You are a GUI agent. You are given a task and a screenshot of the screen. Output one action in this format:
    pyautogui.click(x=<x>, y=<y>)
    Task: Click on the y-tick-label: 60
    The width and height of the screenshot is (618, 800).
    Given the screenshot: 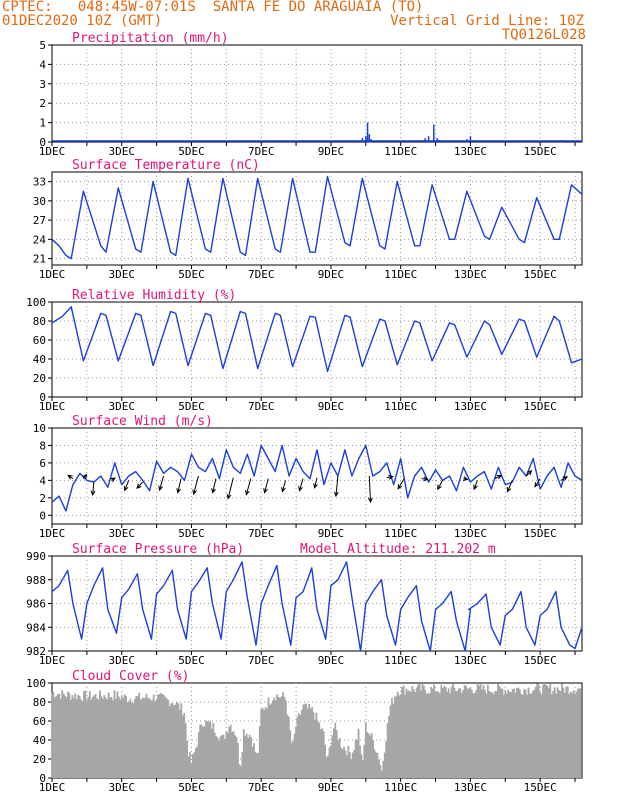 What is the action you would take?
    pyautogui.click(x=39, y=721)
    